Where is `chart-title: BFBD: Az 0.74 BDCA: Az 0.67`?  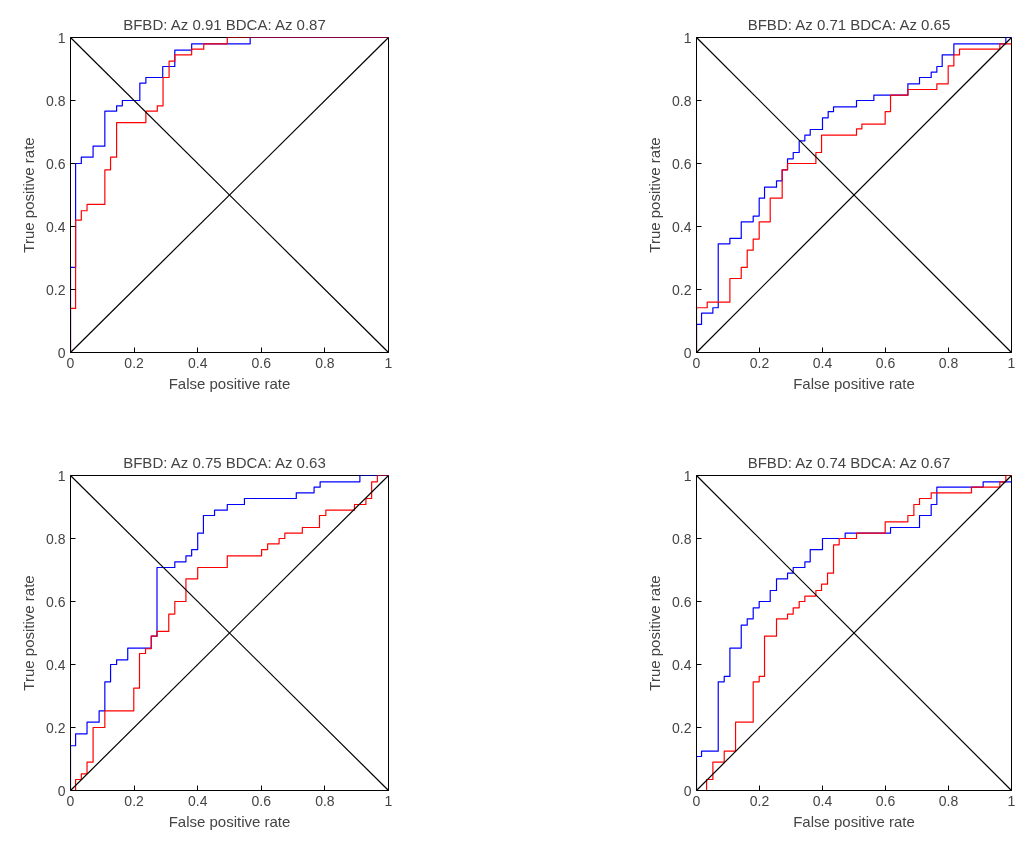 chart-title: BFBD: Az 0.74 BDCA: Az 0.67 is located at coordinates (849, 462).